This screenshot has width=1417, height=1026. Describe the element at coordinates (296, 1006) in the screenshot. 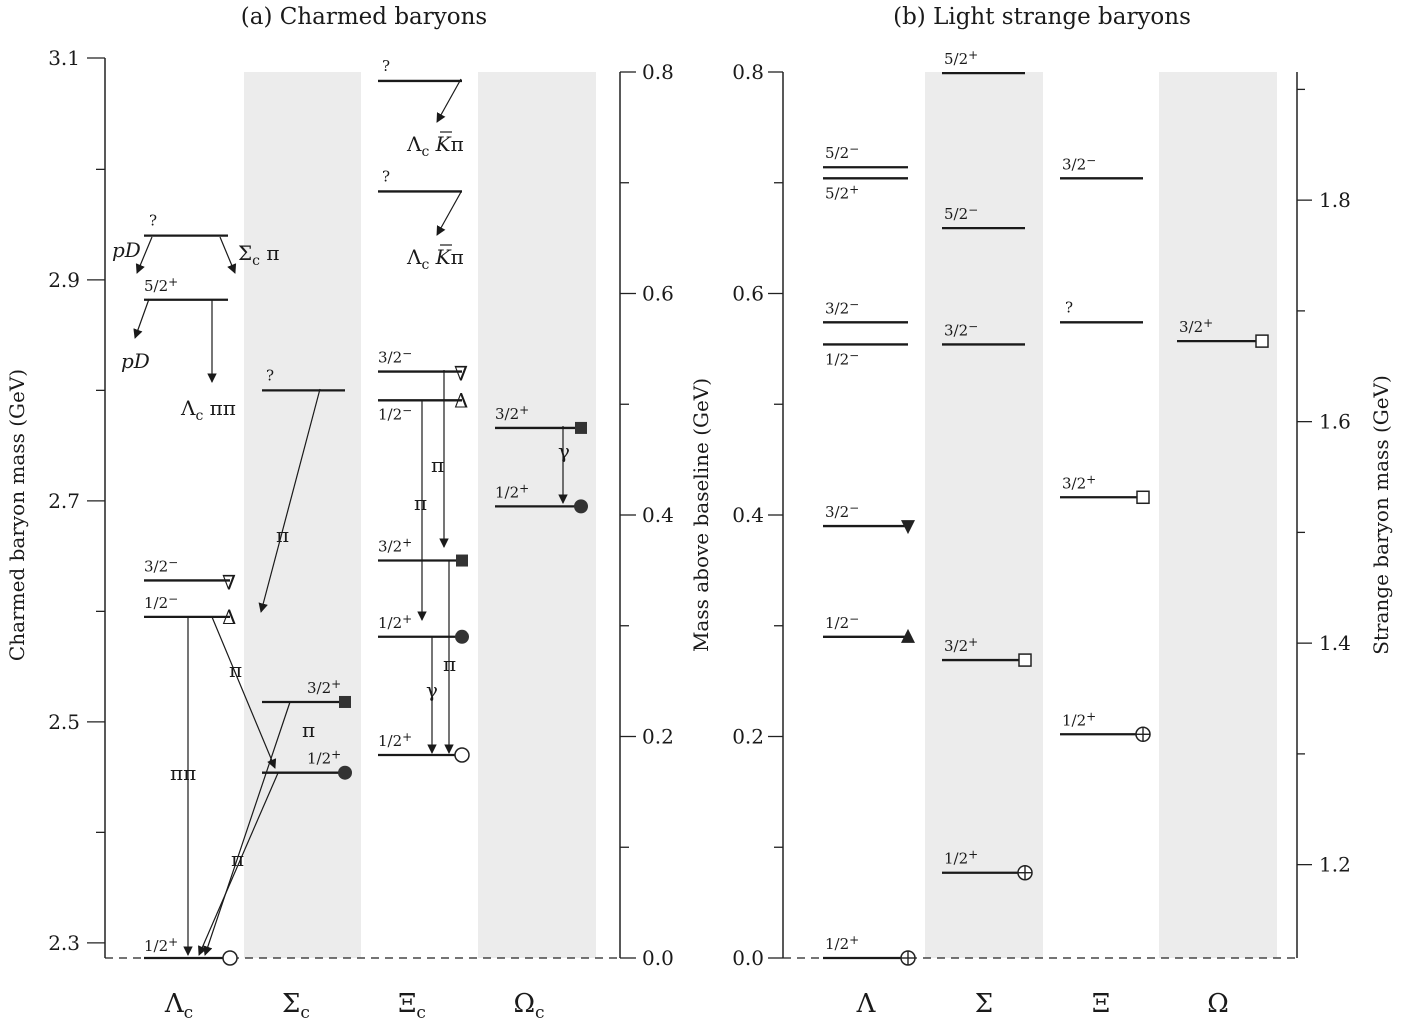

I see `column-label-charmed: Σc` at that location.